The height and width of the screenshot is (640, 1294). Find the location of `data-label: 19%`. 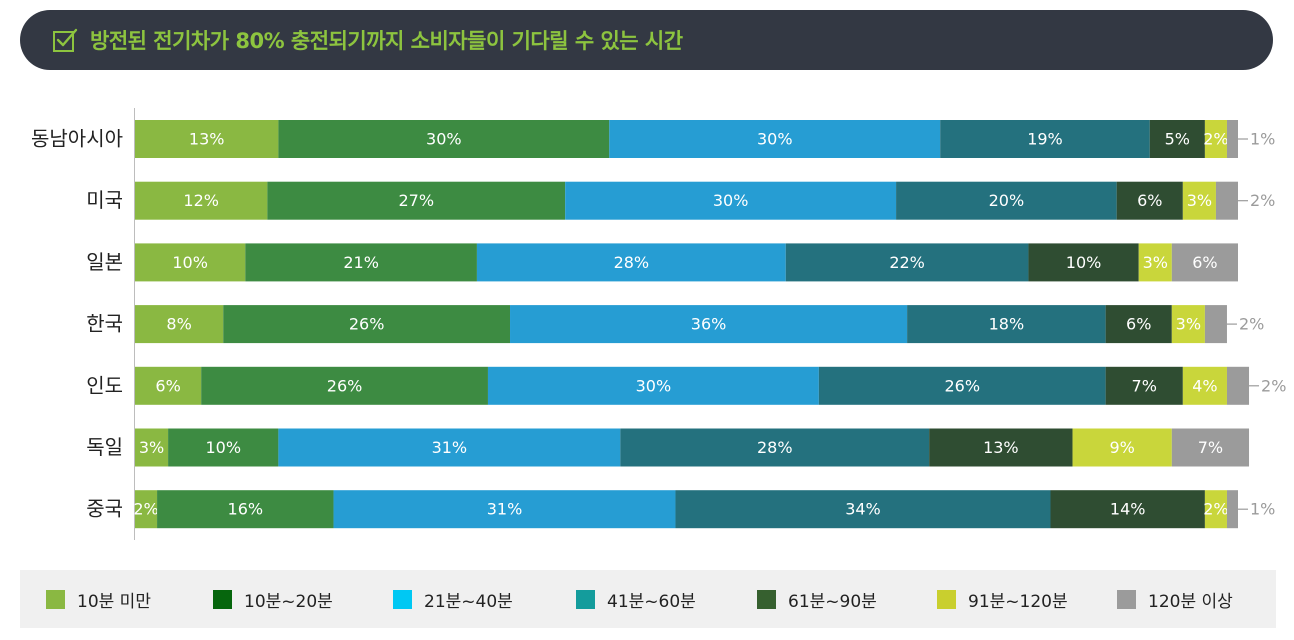

data-label: 19% is located at coordinates (1045, 139).